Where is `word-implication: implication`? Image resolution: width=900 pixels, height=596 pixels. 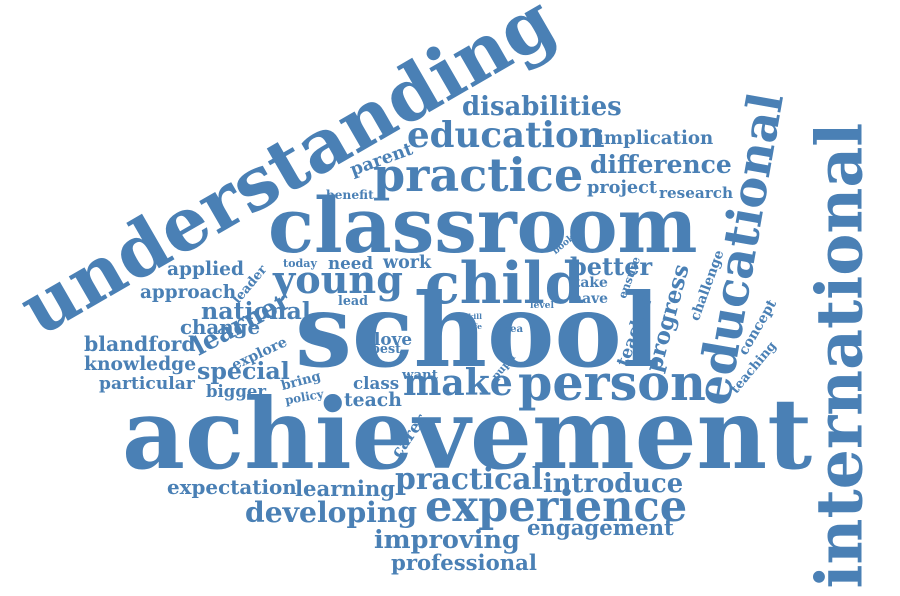
word-implication: implication is located at coordinates (655, 138).